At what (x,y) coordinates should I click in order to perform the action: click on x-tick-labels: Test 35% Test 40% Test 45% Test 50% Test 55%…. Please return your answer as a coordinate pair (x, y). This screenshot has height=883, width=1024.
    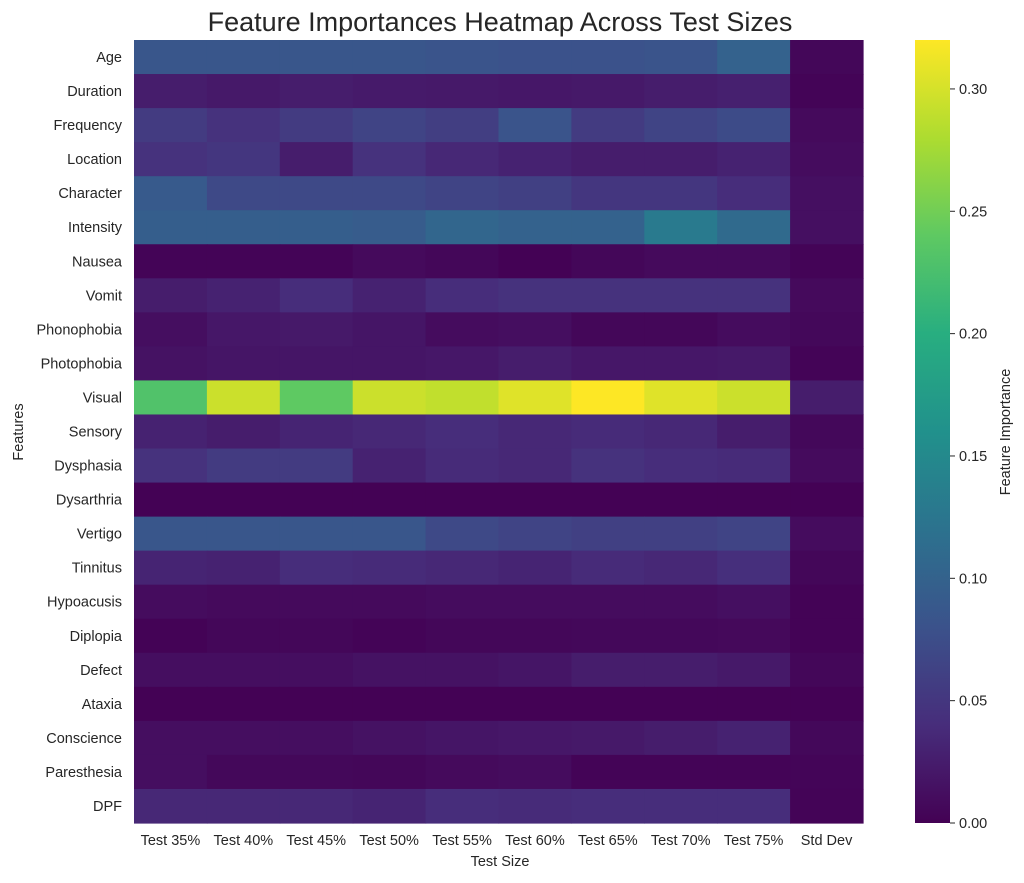
    Looking at the image, I should click on (497, 841).